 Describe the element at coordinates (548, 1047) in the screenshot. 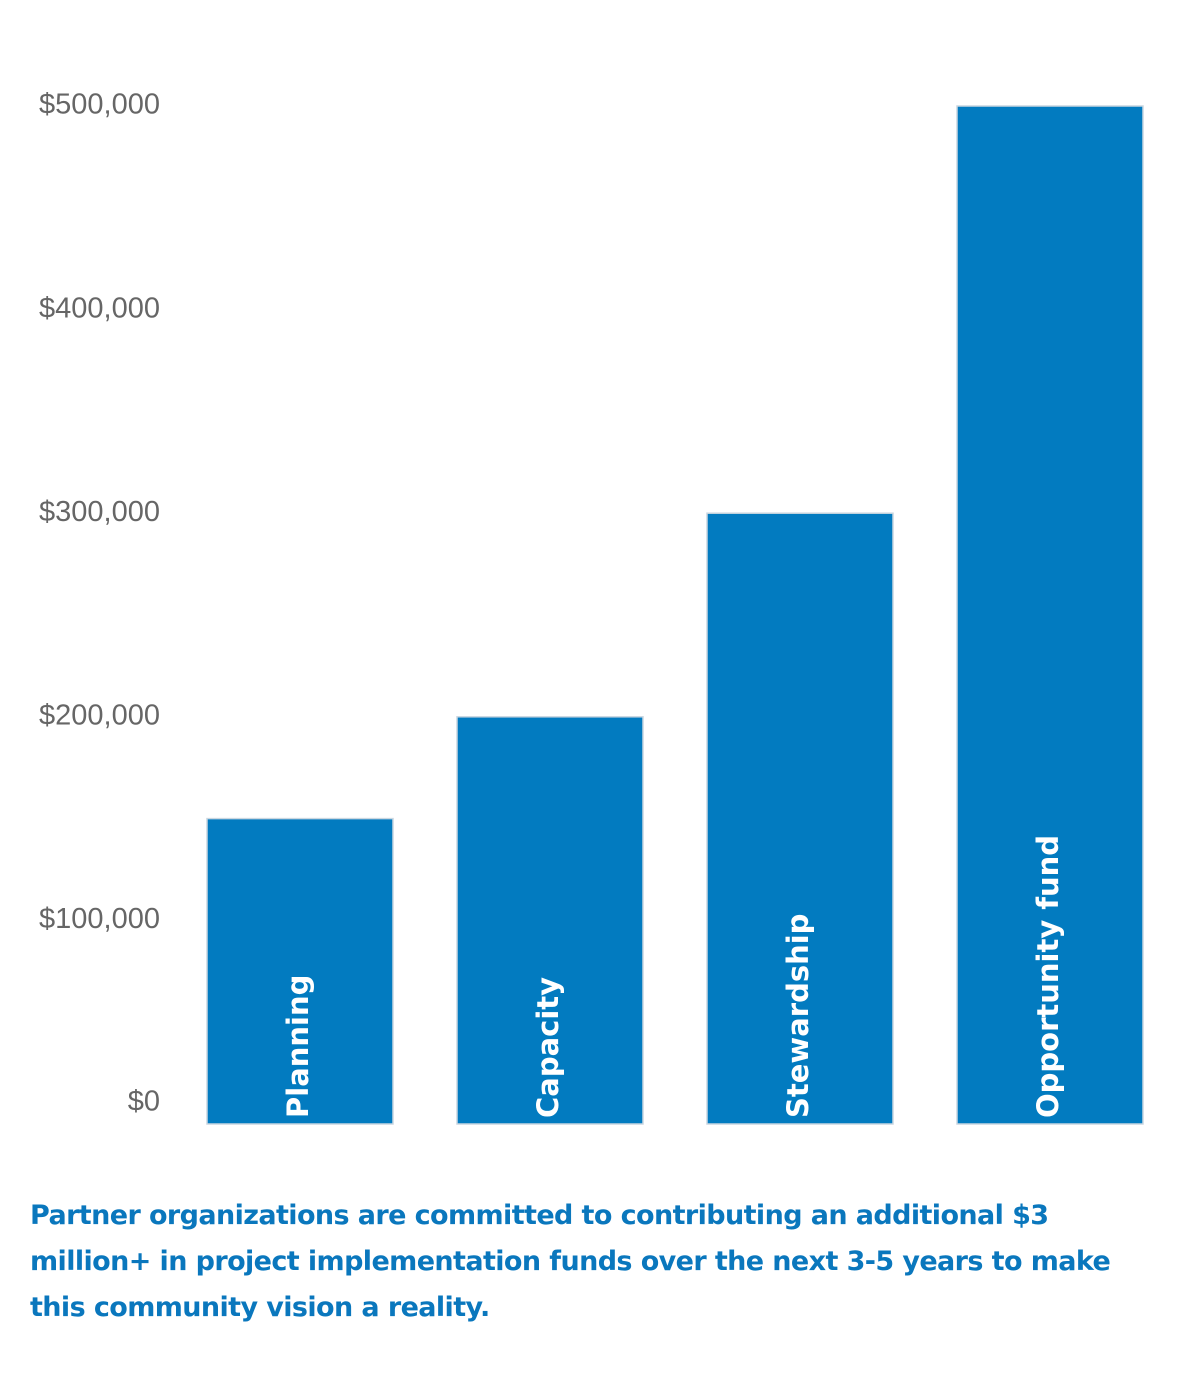

I see `bar-category-label: Capacity` at that location.